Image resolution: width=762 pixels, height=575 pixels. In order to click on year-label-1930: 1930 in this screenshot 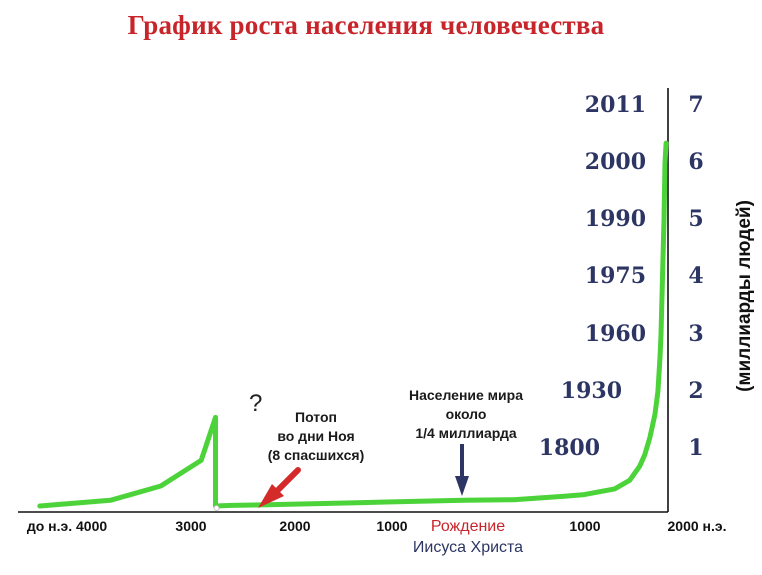, I will do `click(591, 390)`.